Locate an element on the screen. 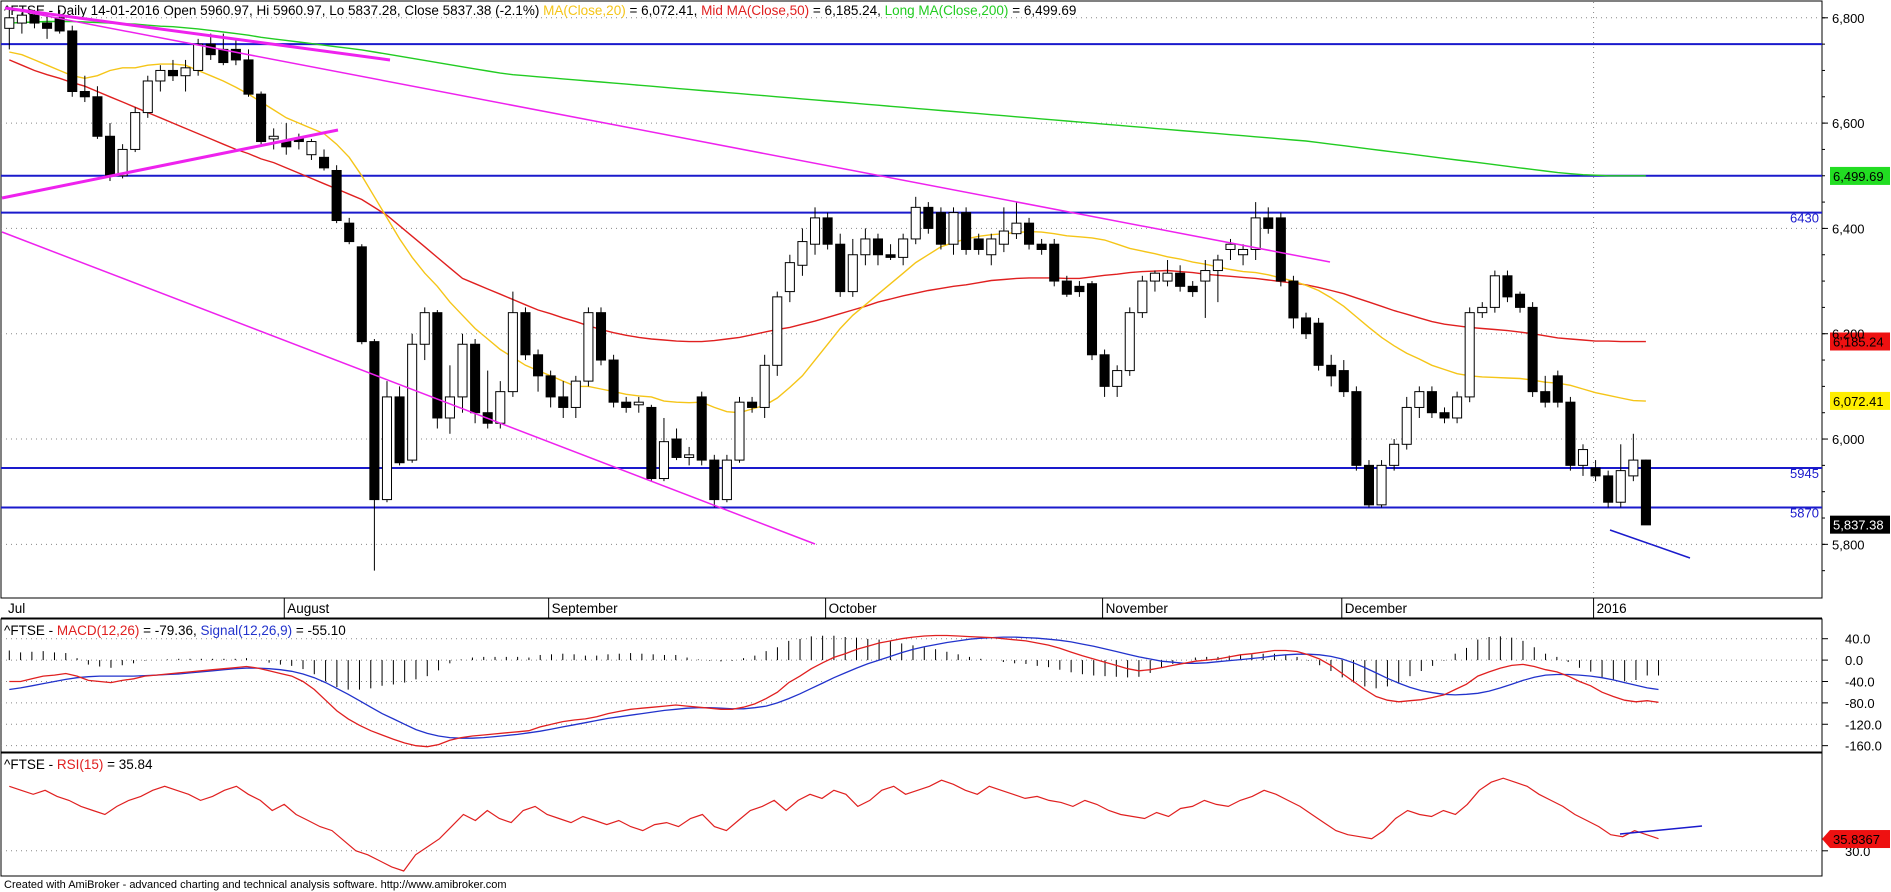 The width and height of the screenshot is (1891, 892). value-tag-text: 6,185.24 is located at coordinates (1858, 341).